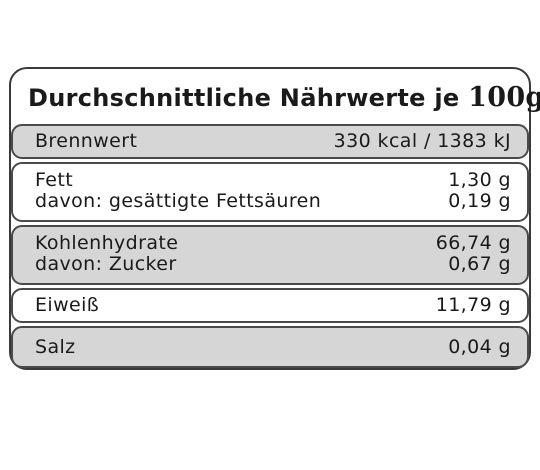 Image resolution: width=540 pixels, height=470 pixels. I want to click on title-amount: 100g, so click(504, 97).